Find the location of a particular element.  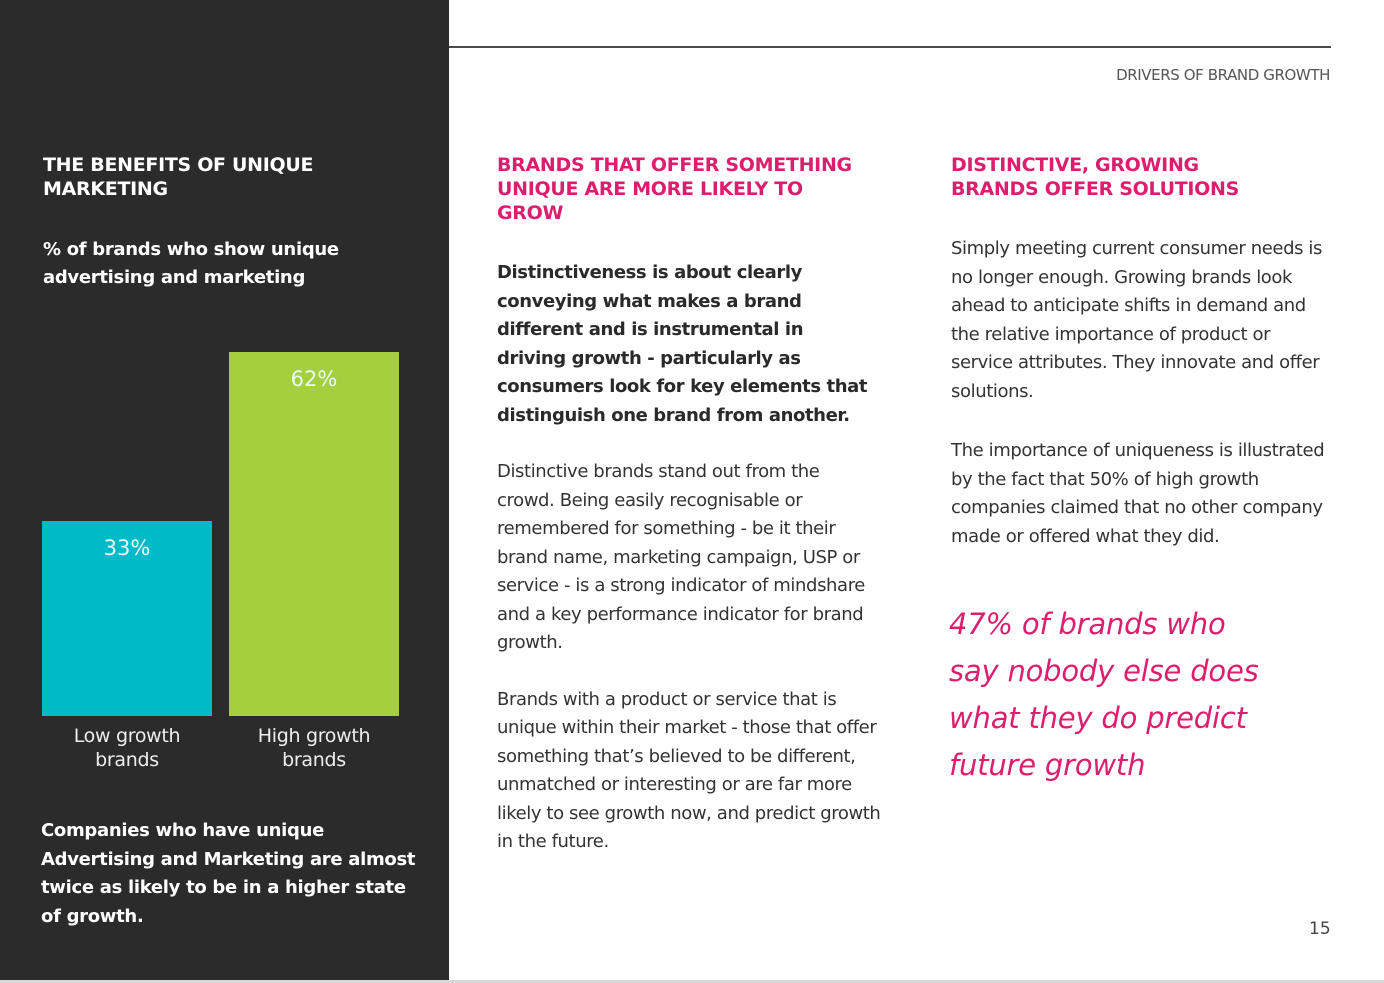

bar-value-label: 33% is located at coordinates (127, 548).